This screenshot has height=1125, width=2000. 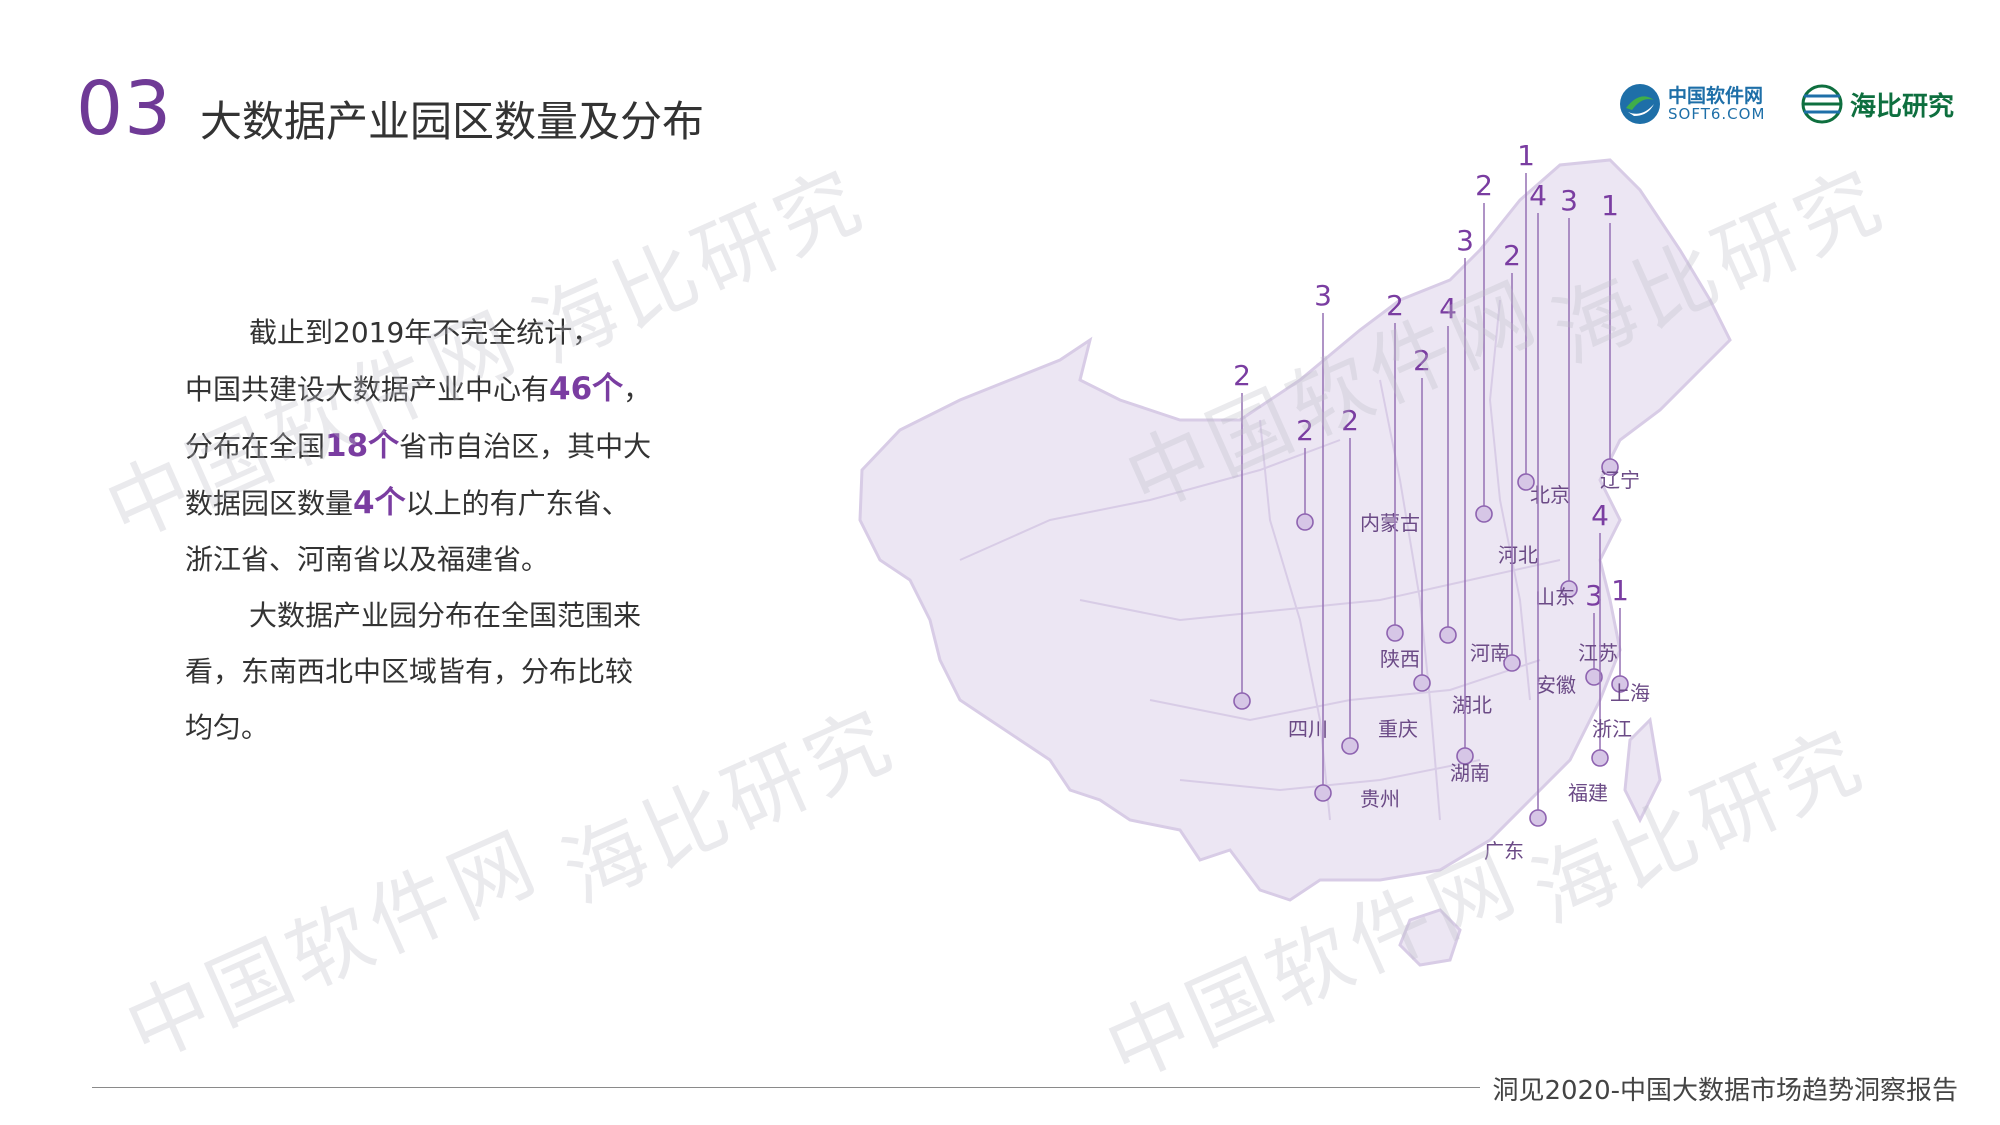 I want to click on province-marker: 2 内蒙古, so click(x=1358, y=474).